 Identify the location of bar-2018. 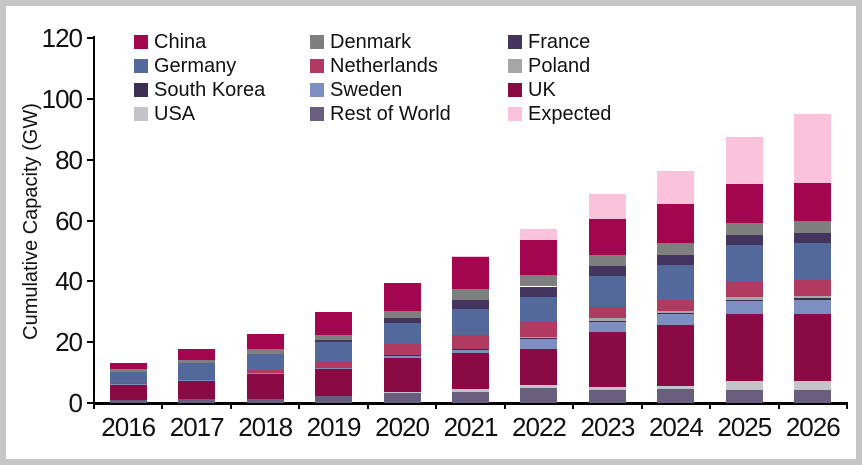
(265, 204).